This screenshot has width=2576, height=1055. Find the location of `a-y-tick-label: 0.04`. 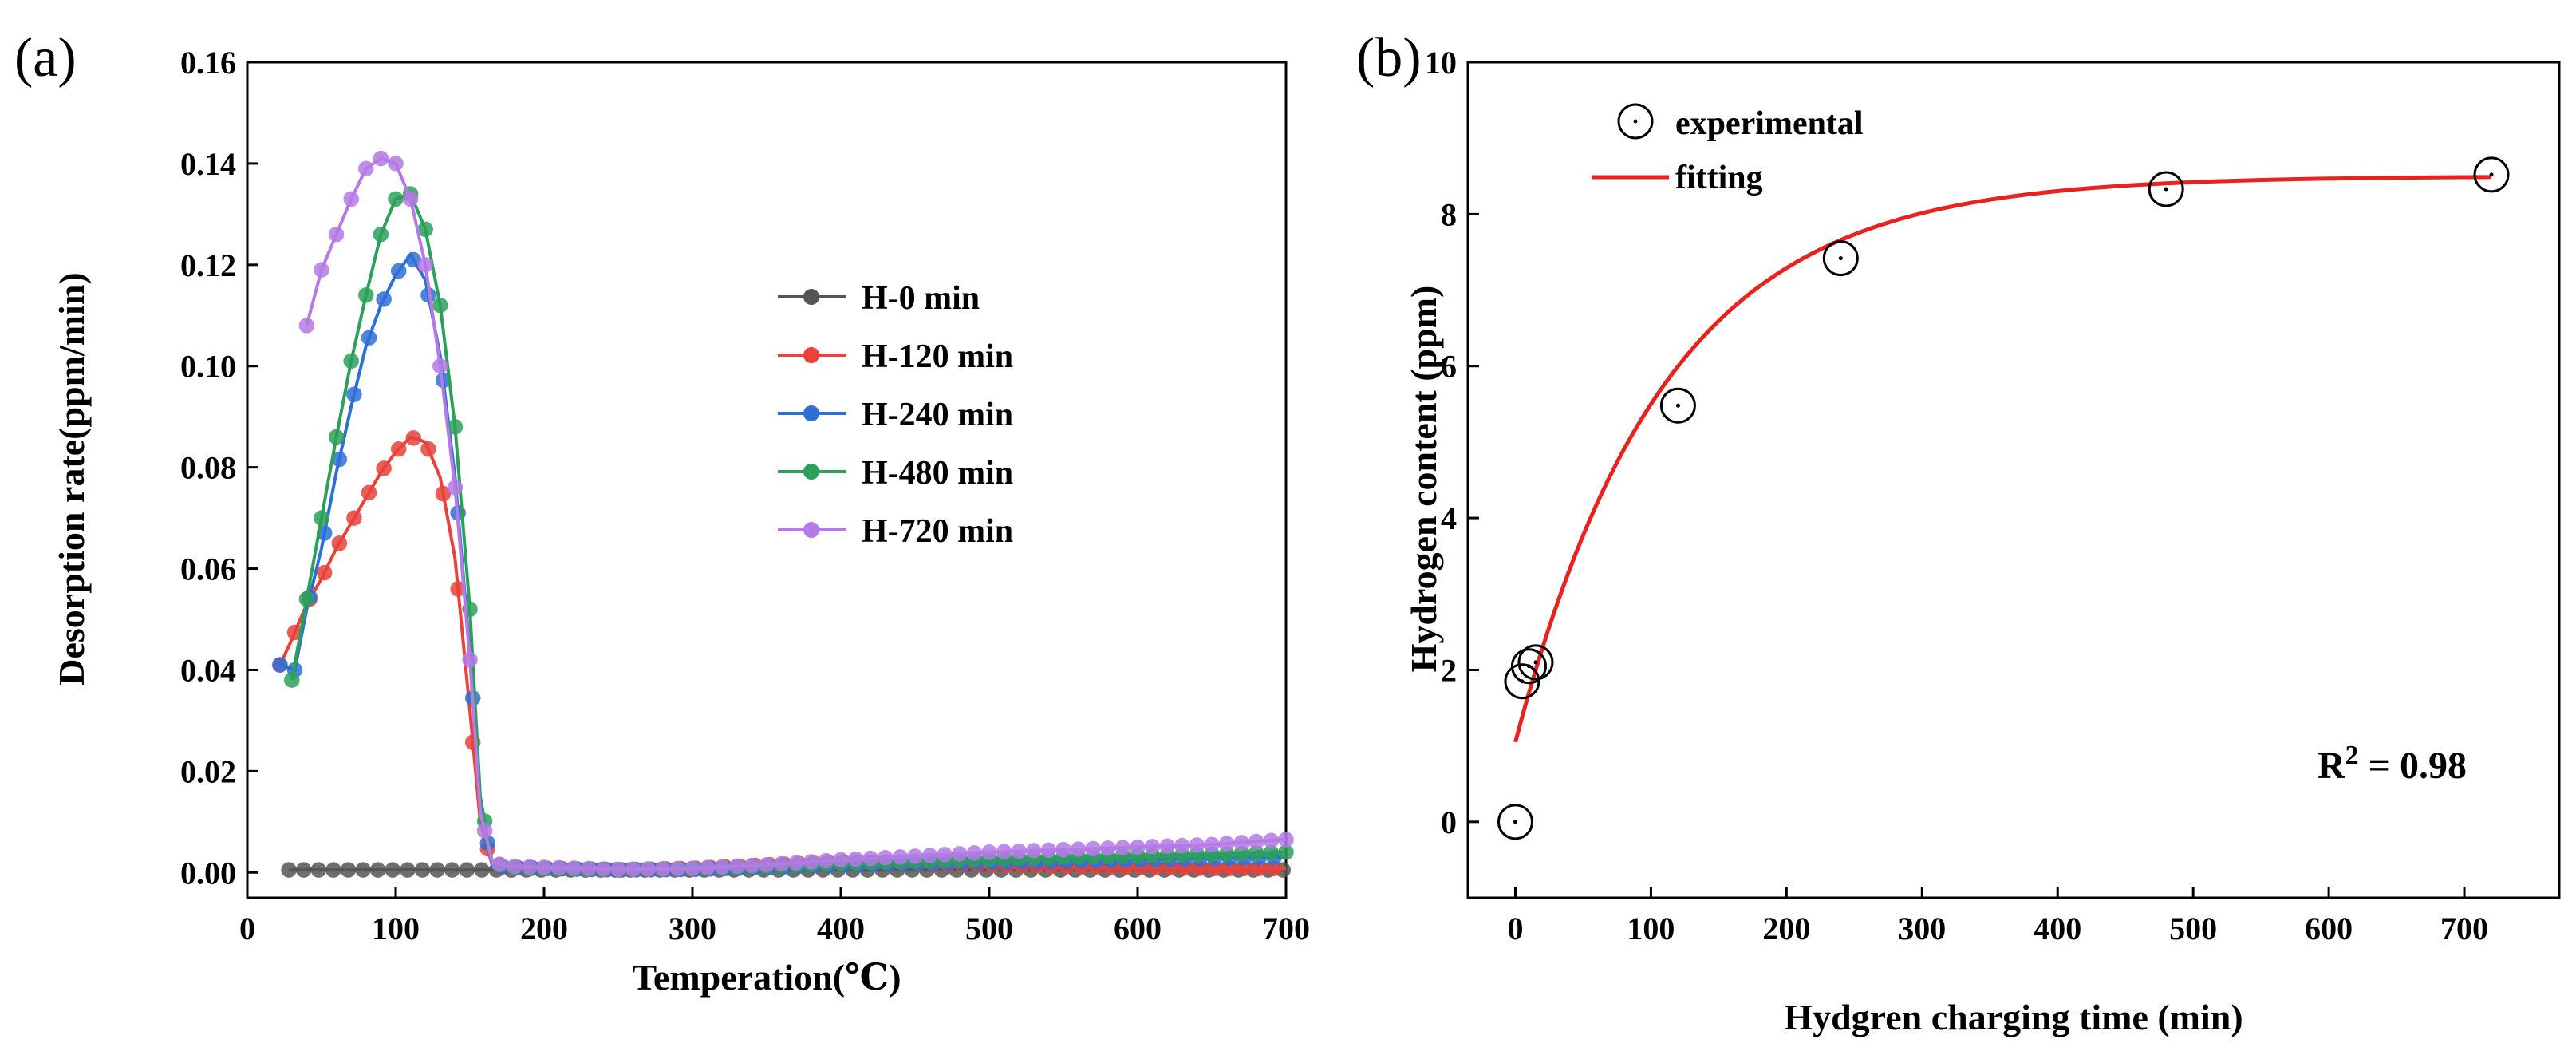

a-y-tick-label: 0.04 is located at coordinates (208, 670).